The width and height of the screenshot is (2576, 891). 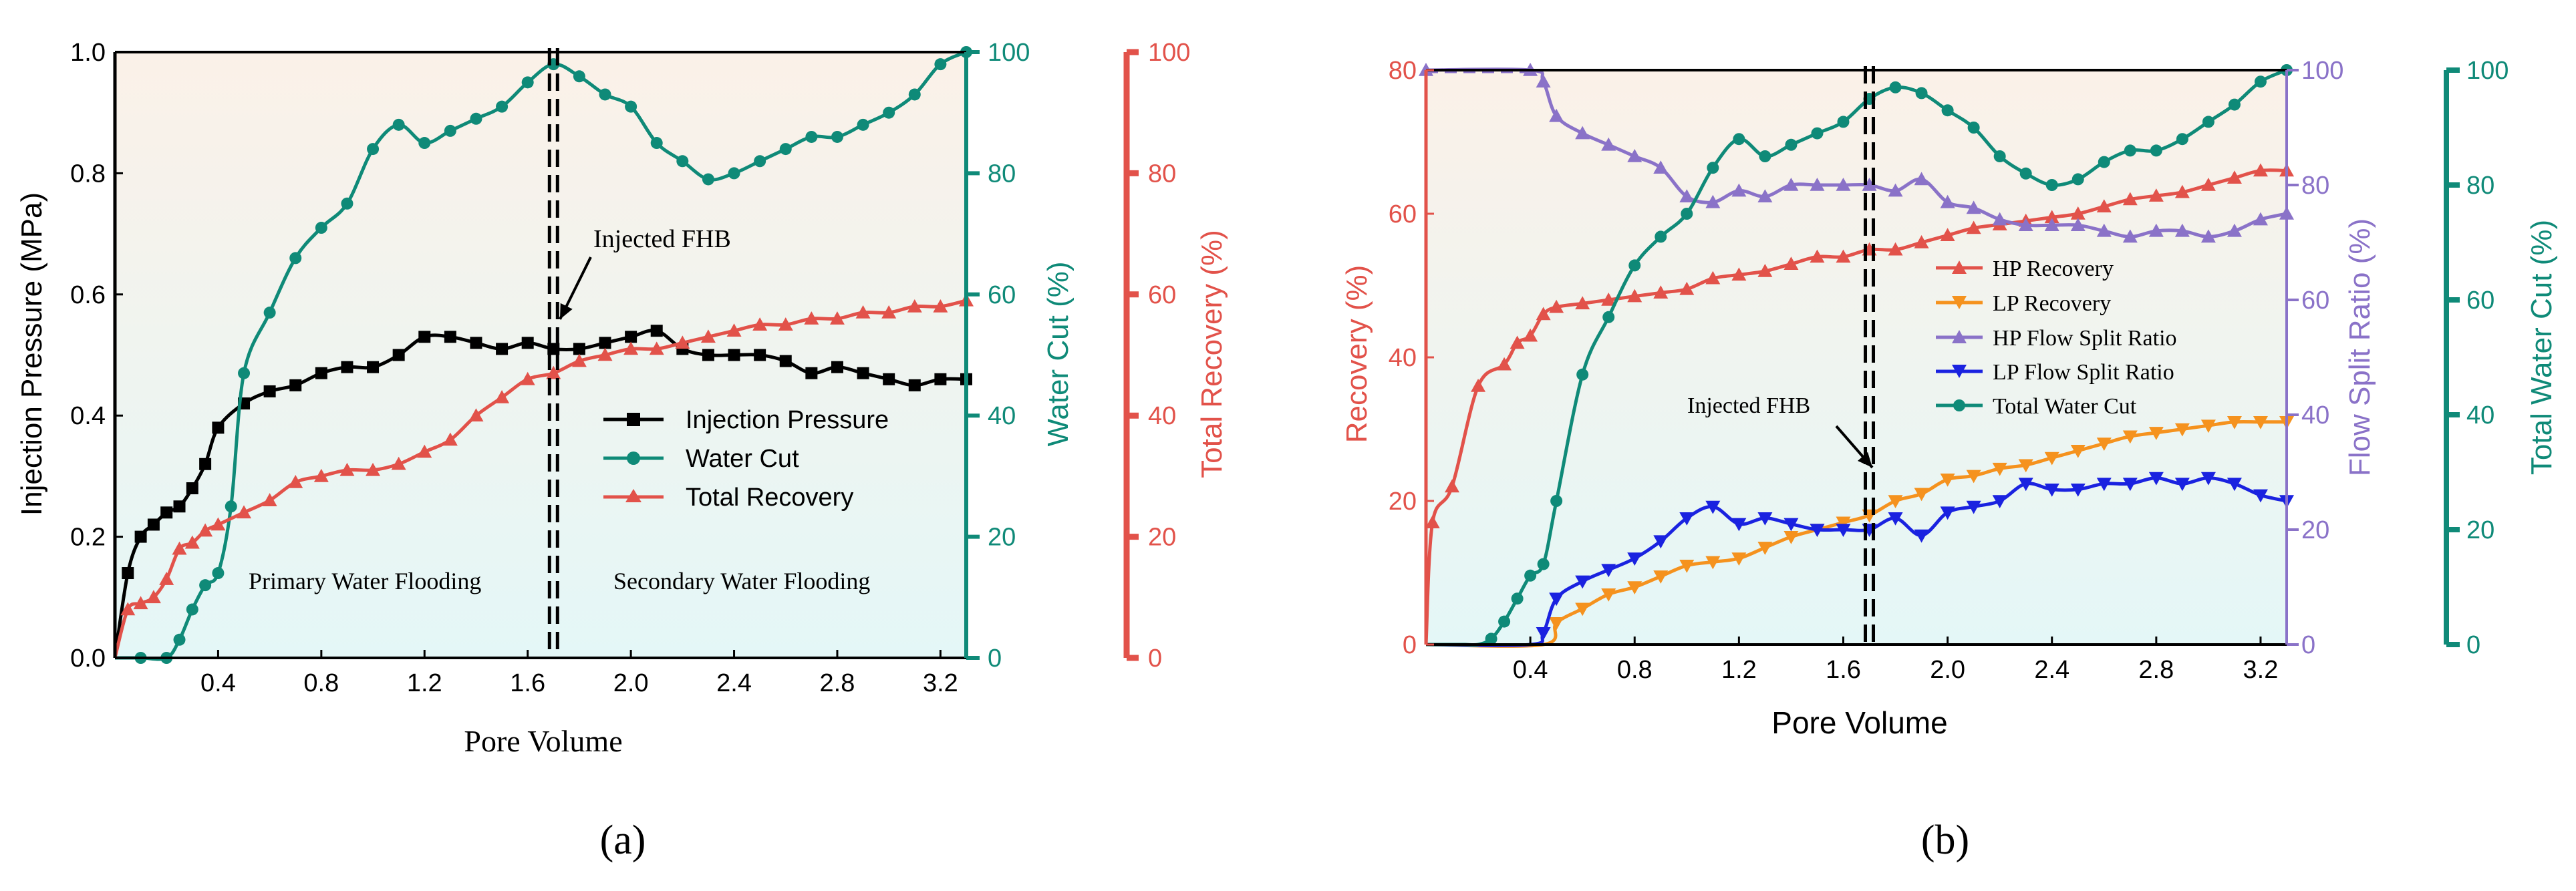 I want to click on water-cut-tick-label: 80, so click(x=1002, y=174).